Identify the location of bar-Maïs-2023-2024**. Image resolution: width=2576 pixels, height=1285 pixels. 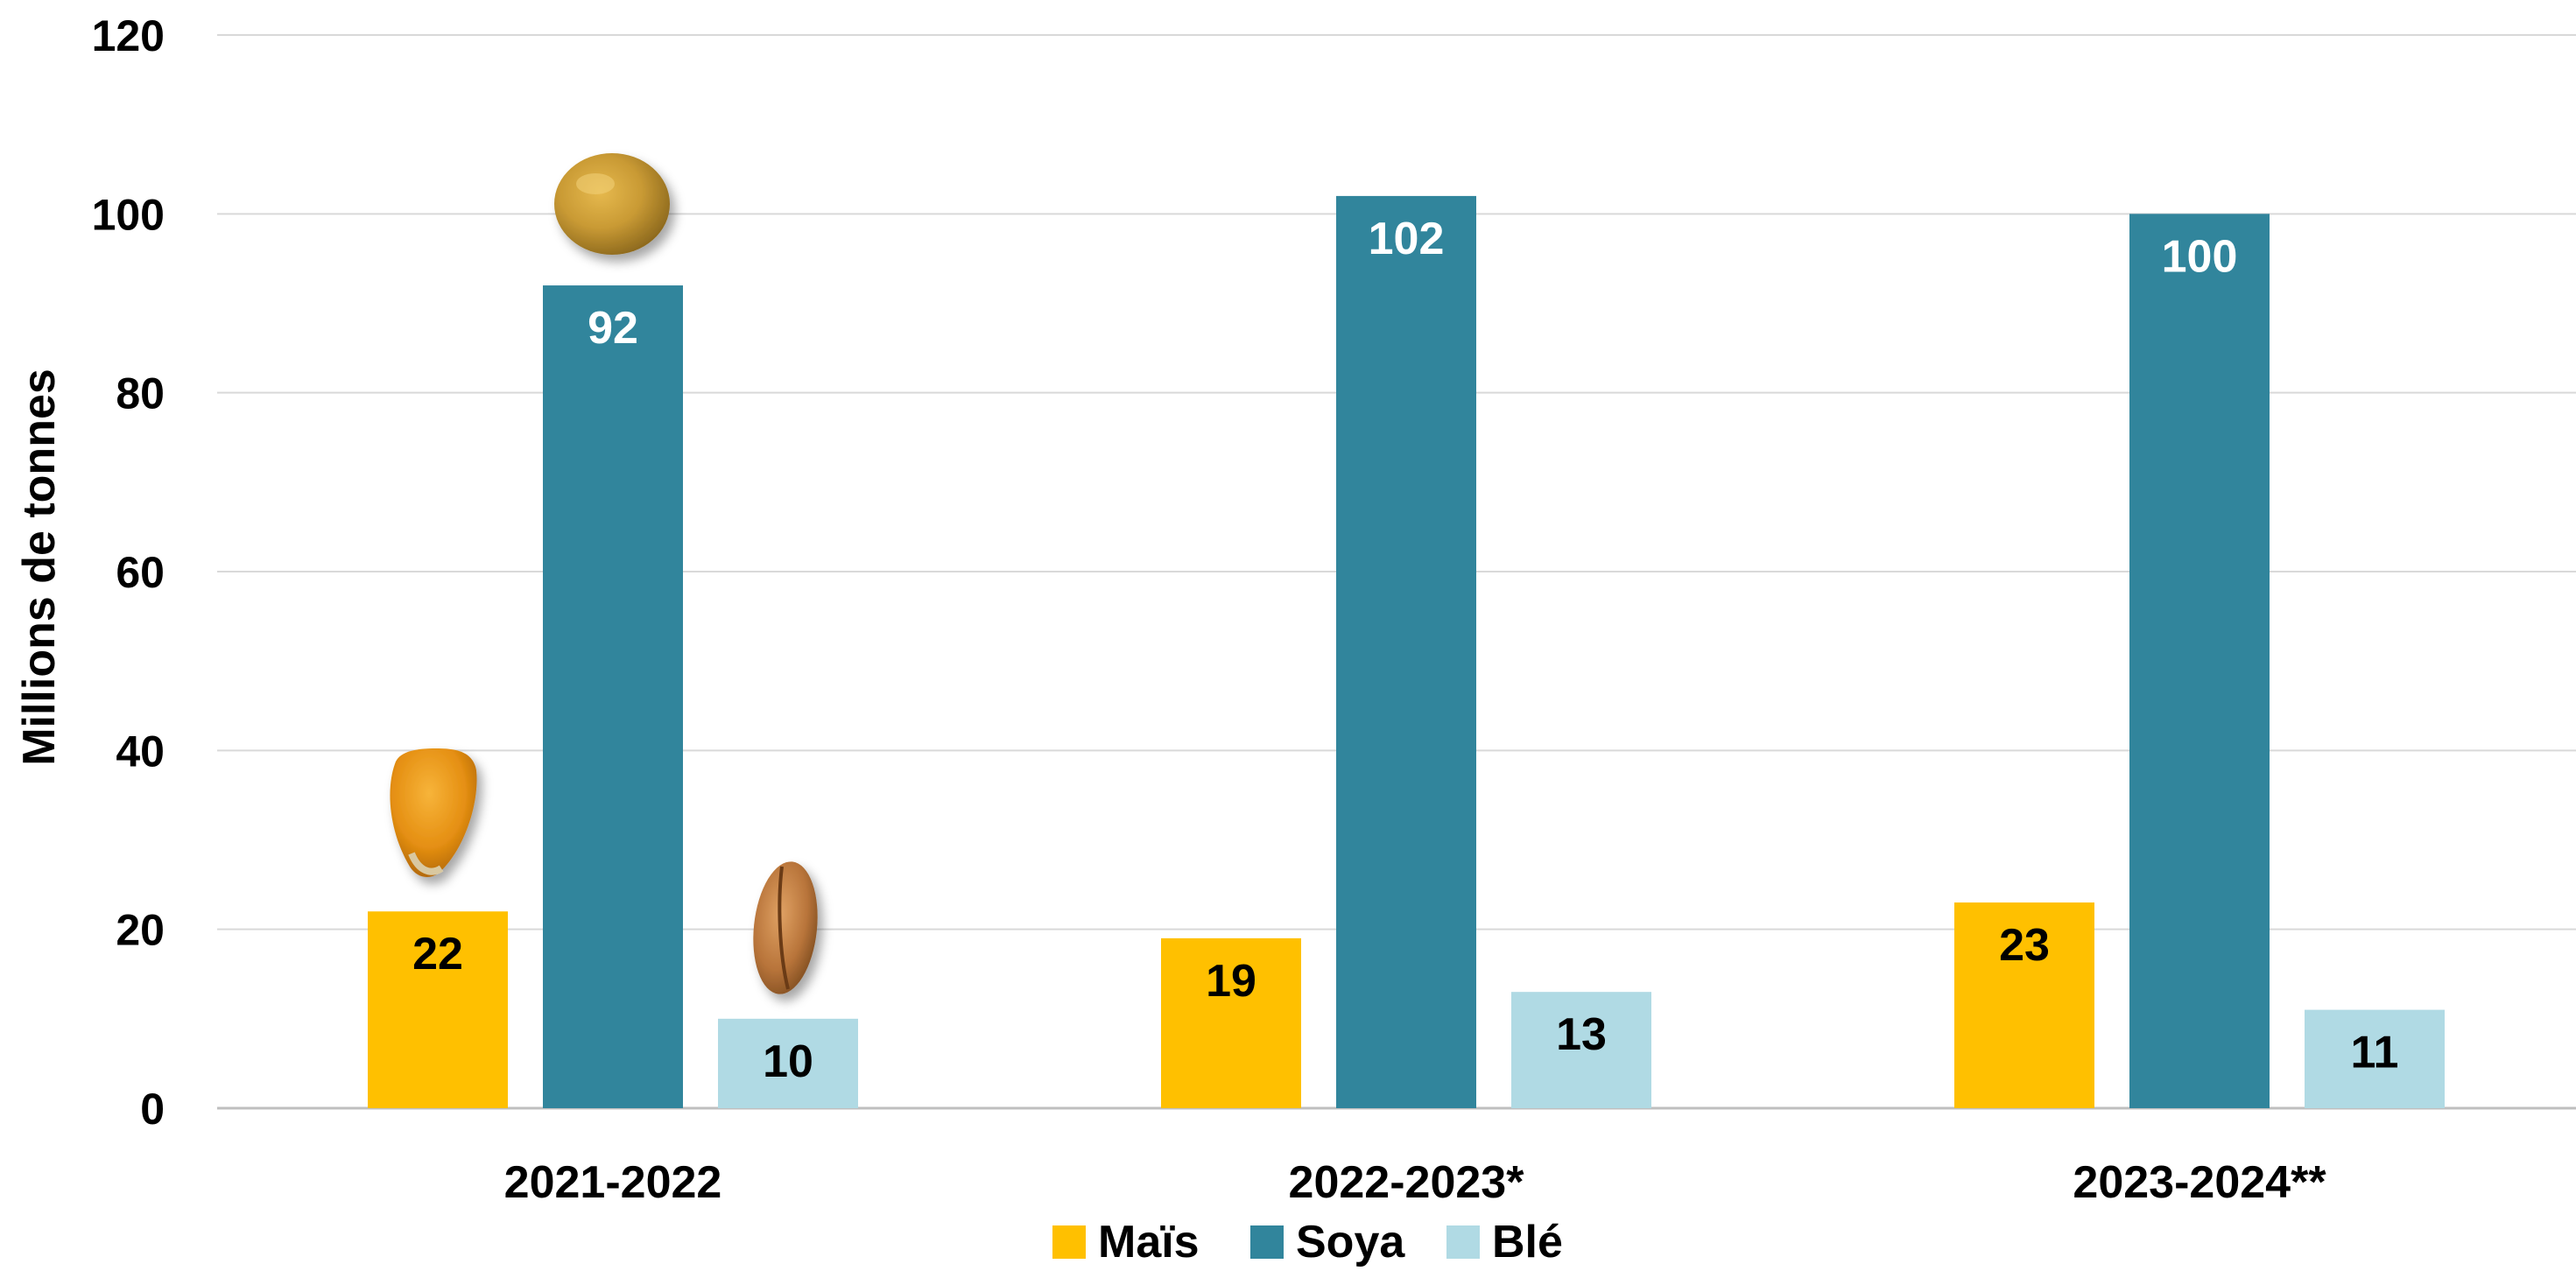
(2024, 1005).